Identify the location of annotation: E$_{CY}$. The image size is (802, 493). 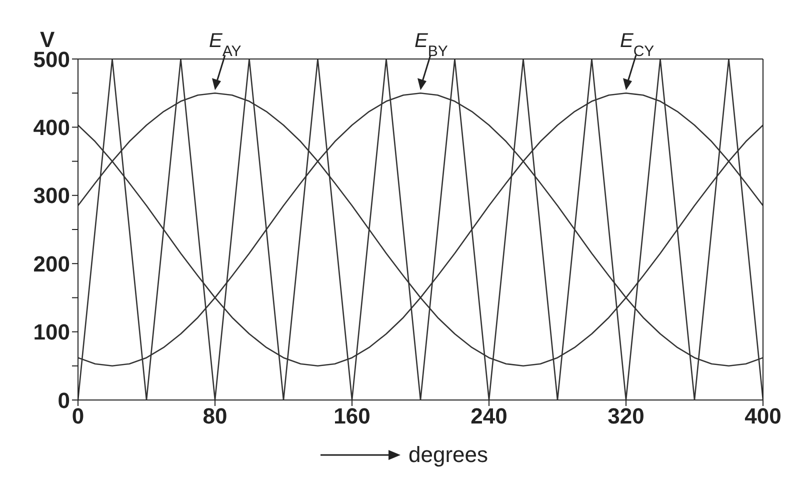
(637, 45).